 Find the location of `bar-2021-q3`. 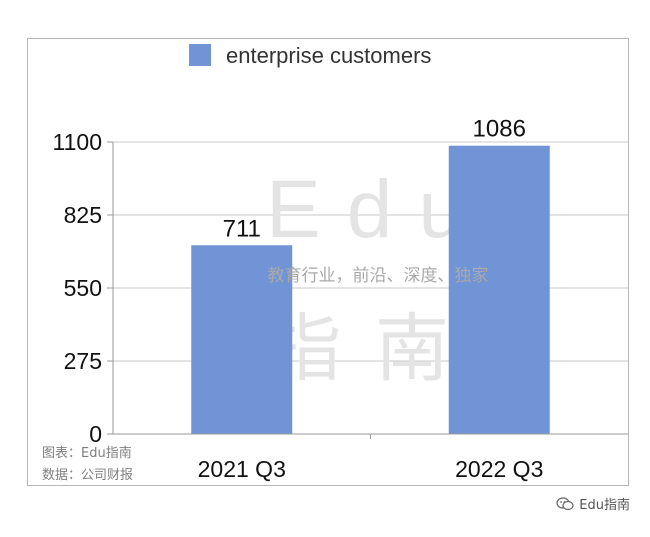

bar-2021-q3 is located at coordinates (242, 339).